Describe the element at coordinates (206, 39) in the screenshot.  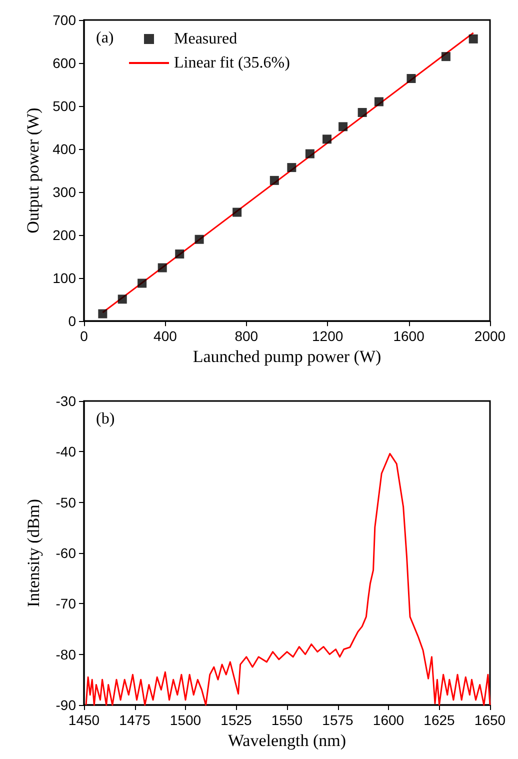
I see `legend-label: Measured` at that location.